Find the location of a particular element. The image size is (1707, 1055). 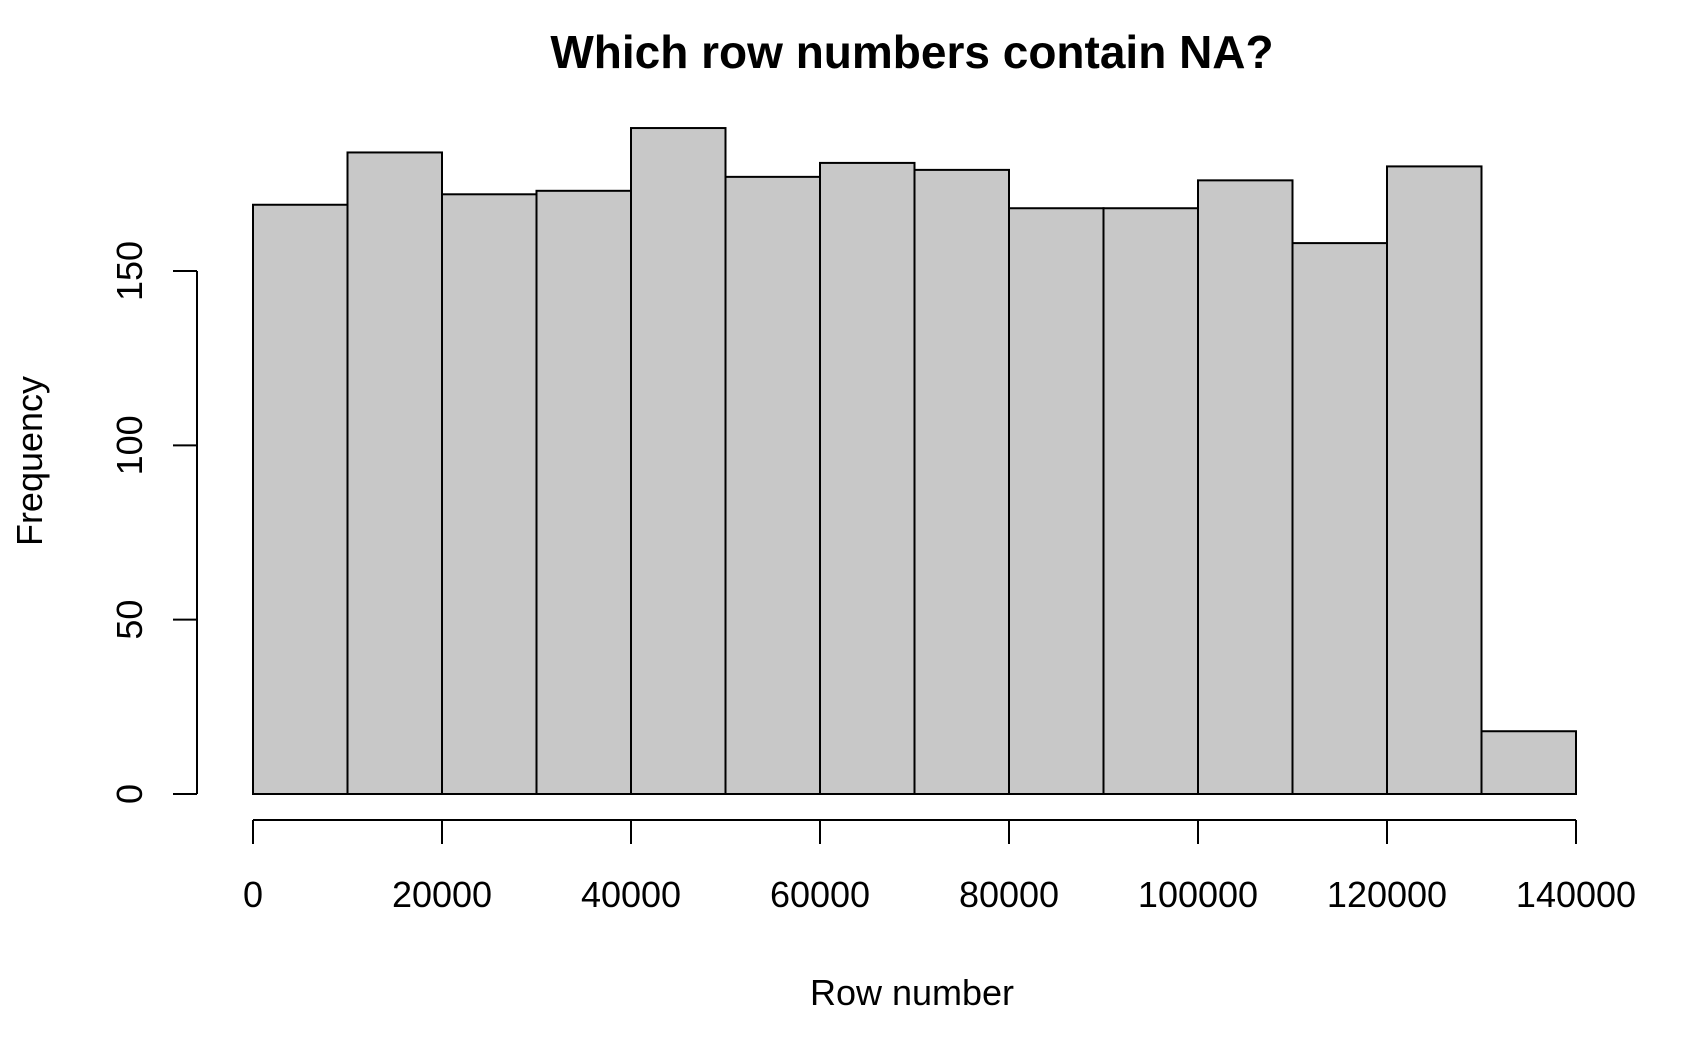

x-tick-label: 120000 is located at coordinates (1387, 894).